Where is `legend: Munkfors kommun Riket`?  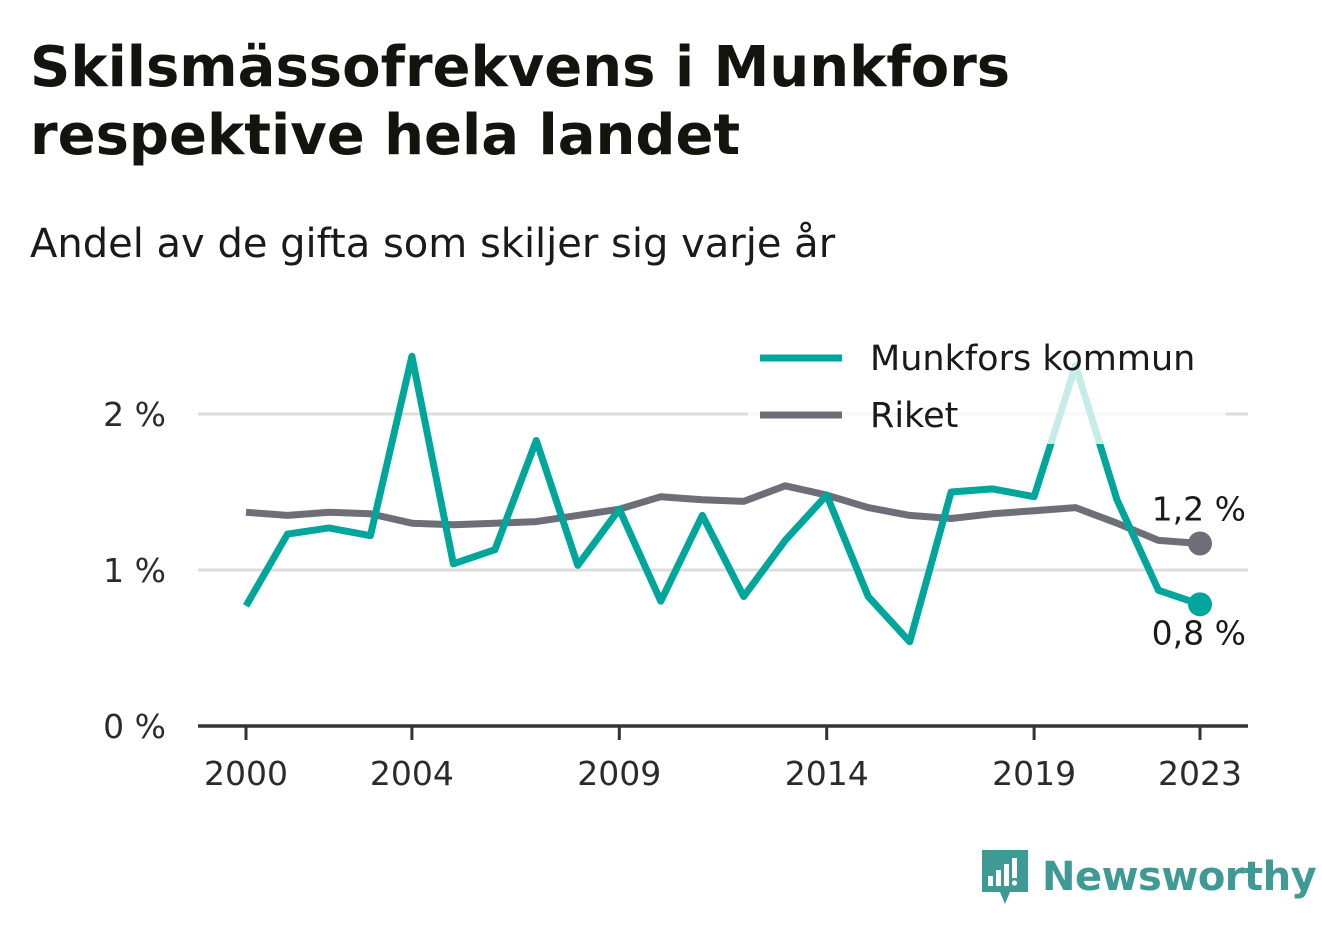 legend: Munkfors kommun Riket is located at coordinates (987, 388).